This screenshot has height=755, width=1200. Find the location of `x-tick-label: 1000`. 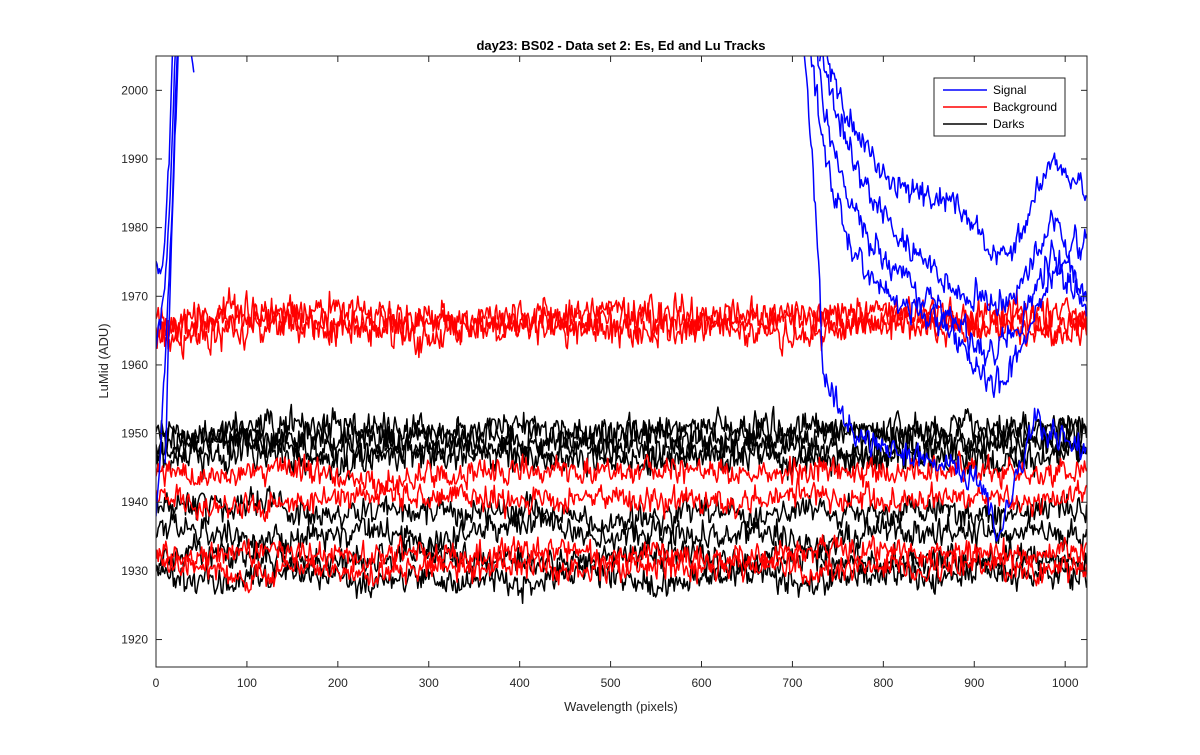

x-tick-label: 1000 is located at coordinates (1065, 683).